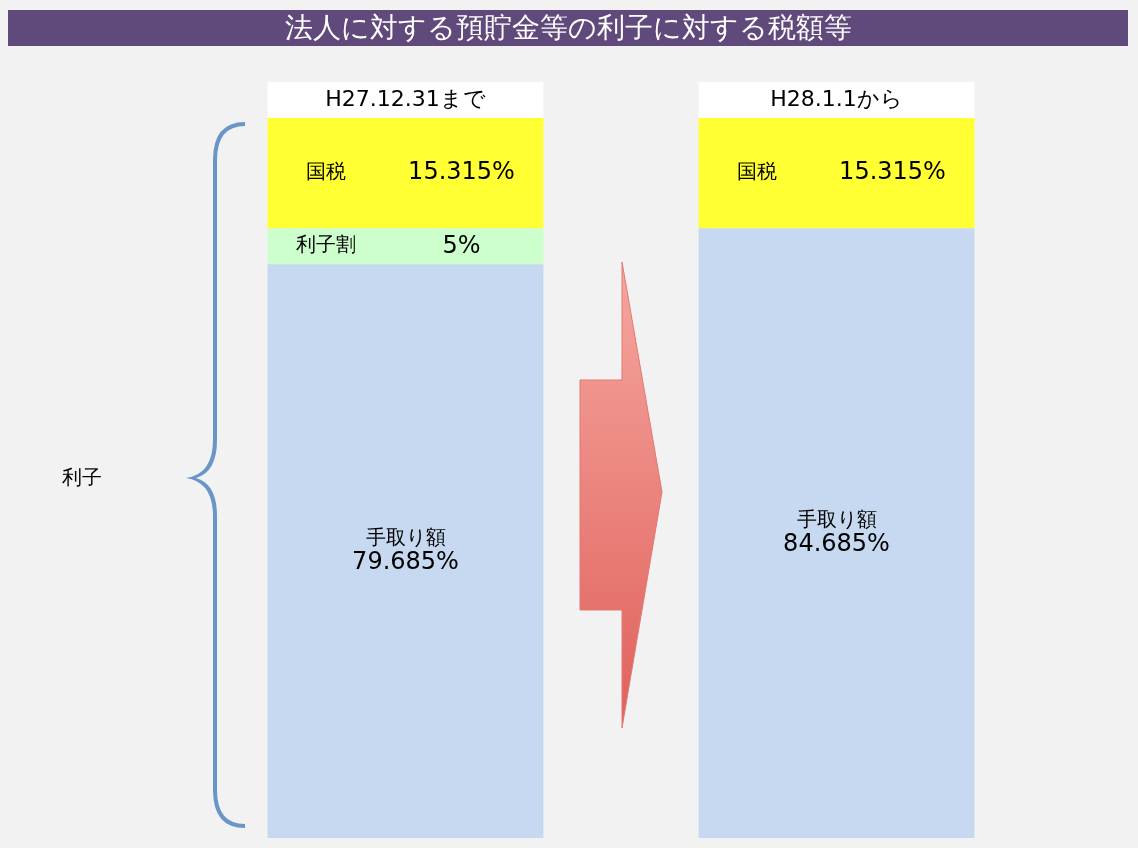 The width and height of the screenshot is (1138, 848). What do you see at coordinates (325, 171) in the screenshot?
I see `text: 国税` at bounding box center [325, 171].